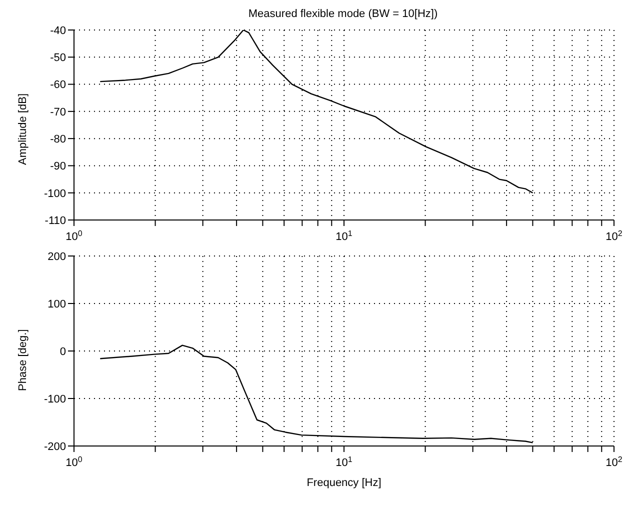  Describe the element at coordinates (58, 30) in the screenshot. I see `y-tick-label: -40` at that location.